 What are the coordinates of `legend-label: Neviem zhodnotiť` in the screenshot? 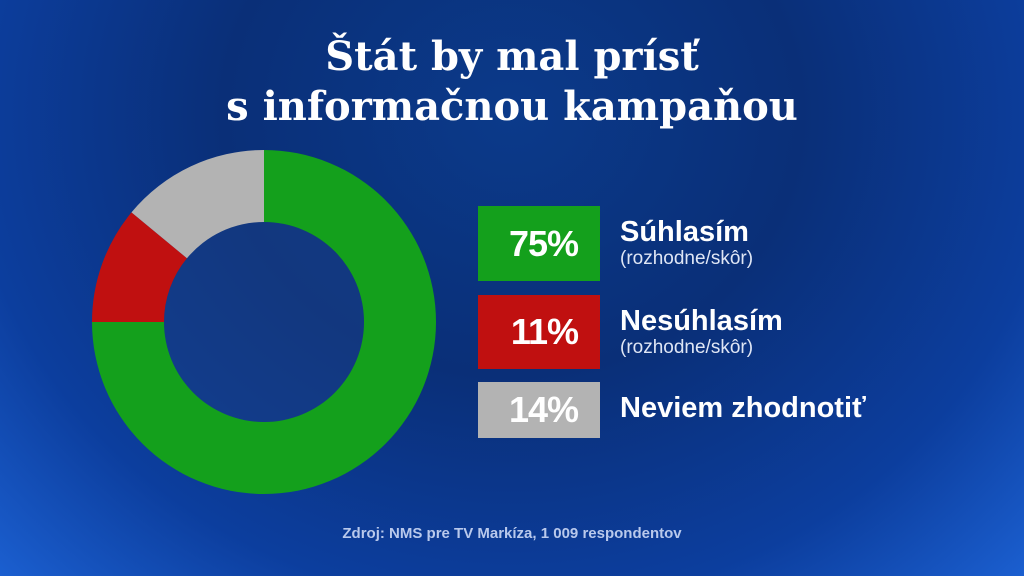 It's located at (743, 408).